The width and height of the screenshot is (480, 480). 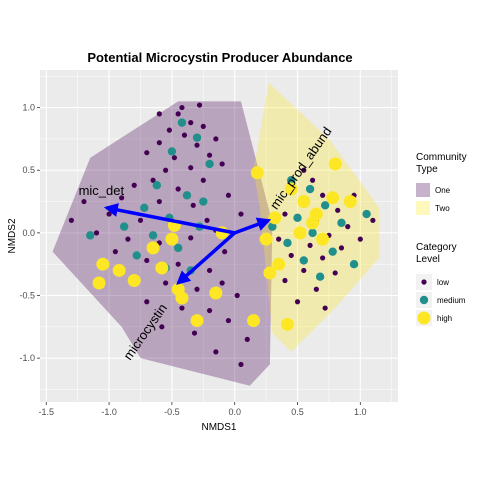 What do you see at coordinates (297, 412) in the screenshot?
I see `x-tick-label: 0.5` at bounding box center [297, 412].